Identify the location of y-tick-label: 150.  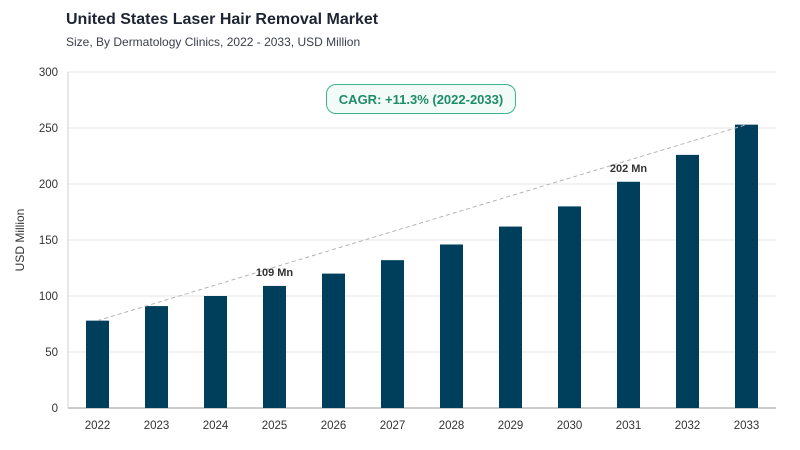
(48, 241).